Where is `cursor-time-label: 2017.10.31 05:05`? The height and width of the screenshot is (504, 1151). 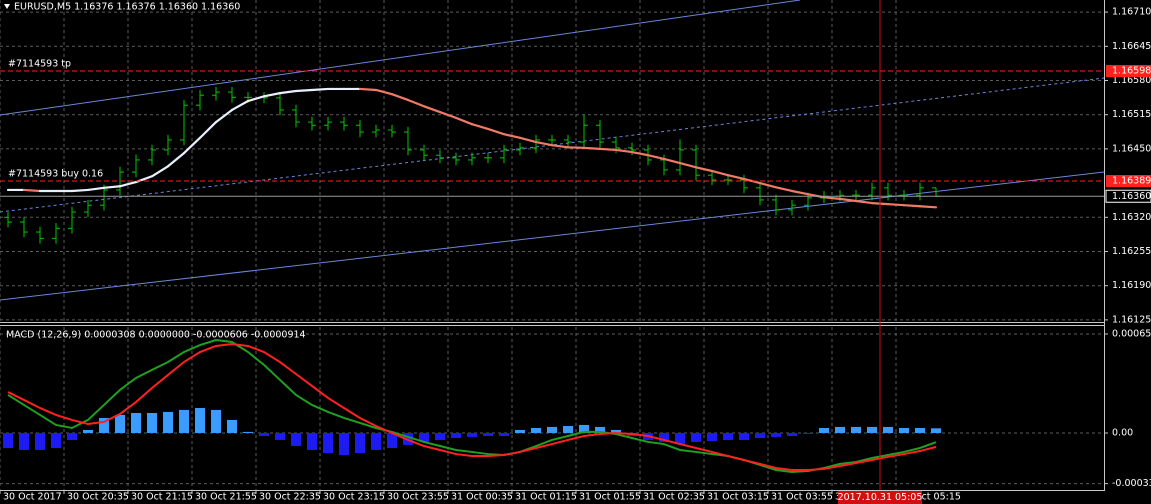
cursor-time-label: 2017.10.31 05:05 is located at coordinates (880, 497).